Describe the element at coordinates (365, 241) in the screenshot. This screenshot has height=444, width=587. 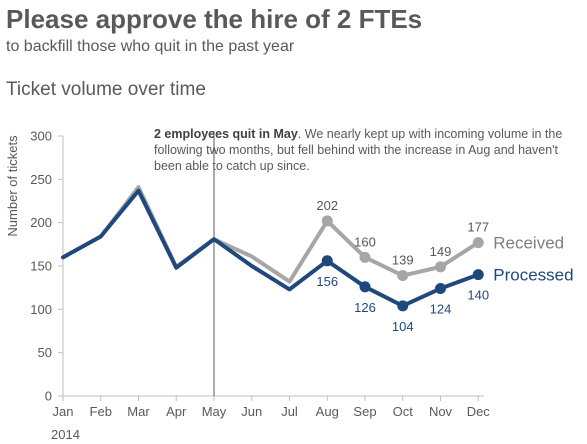
I see `data-label: 160` at that location.